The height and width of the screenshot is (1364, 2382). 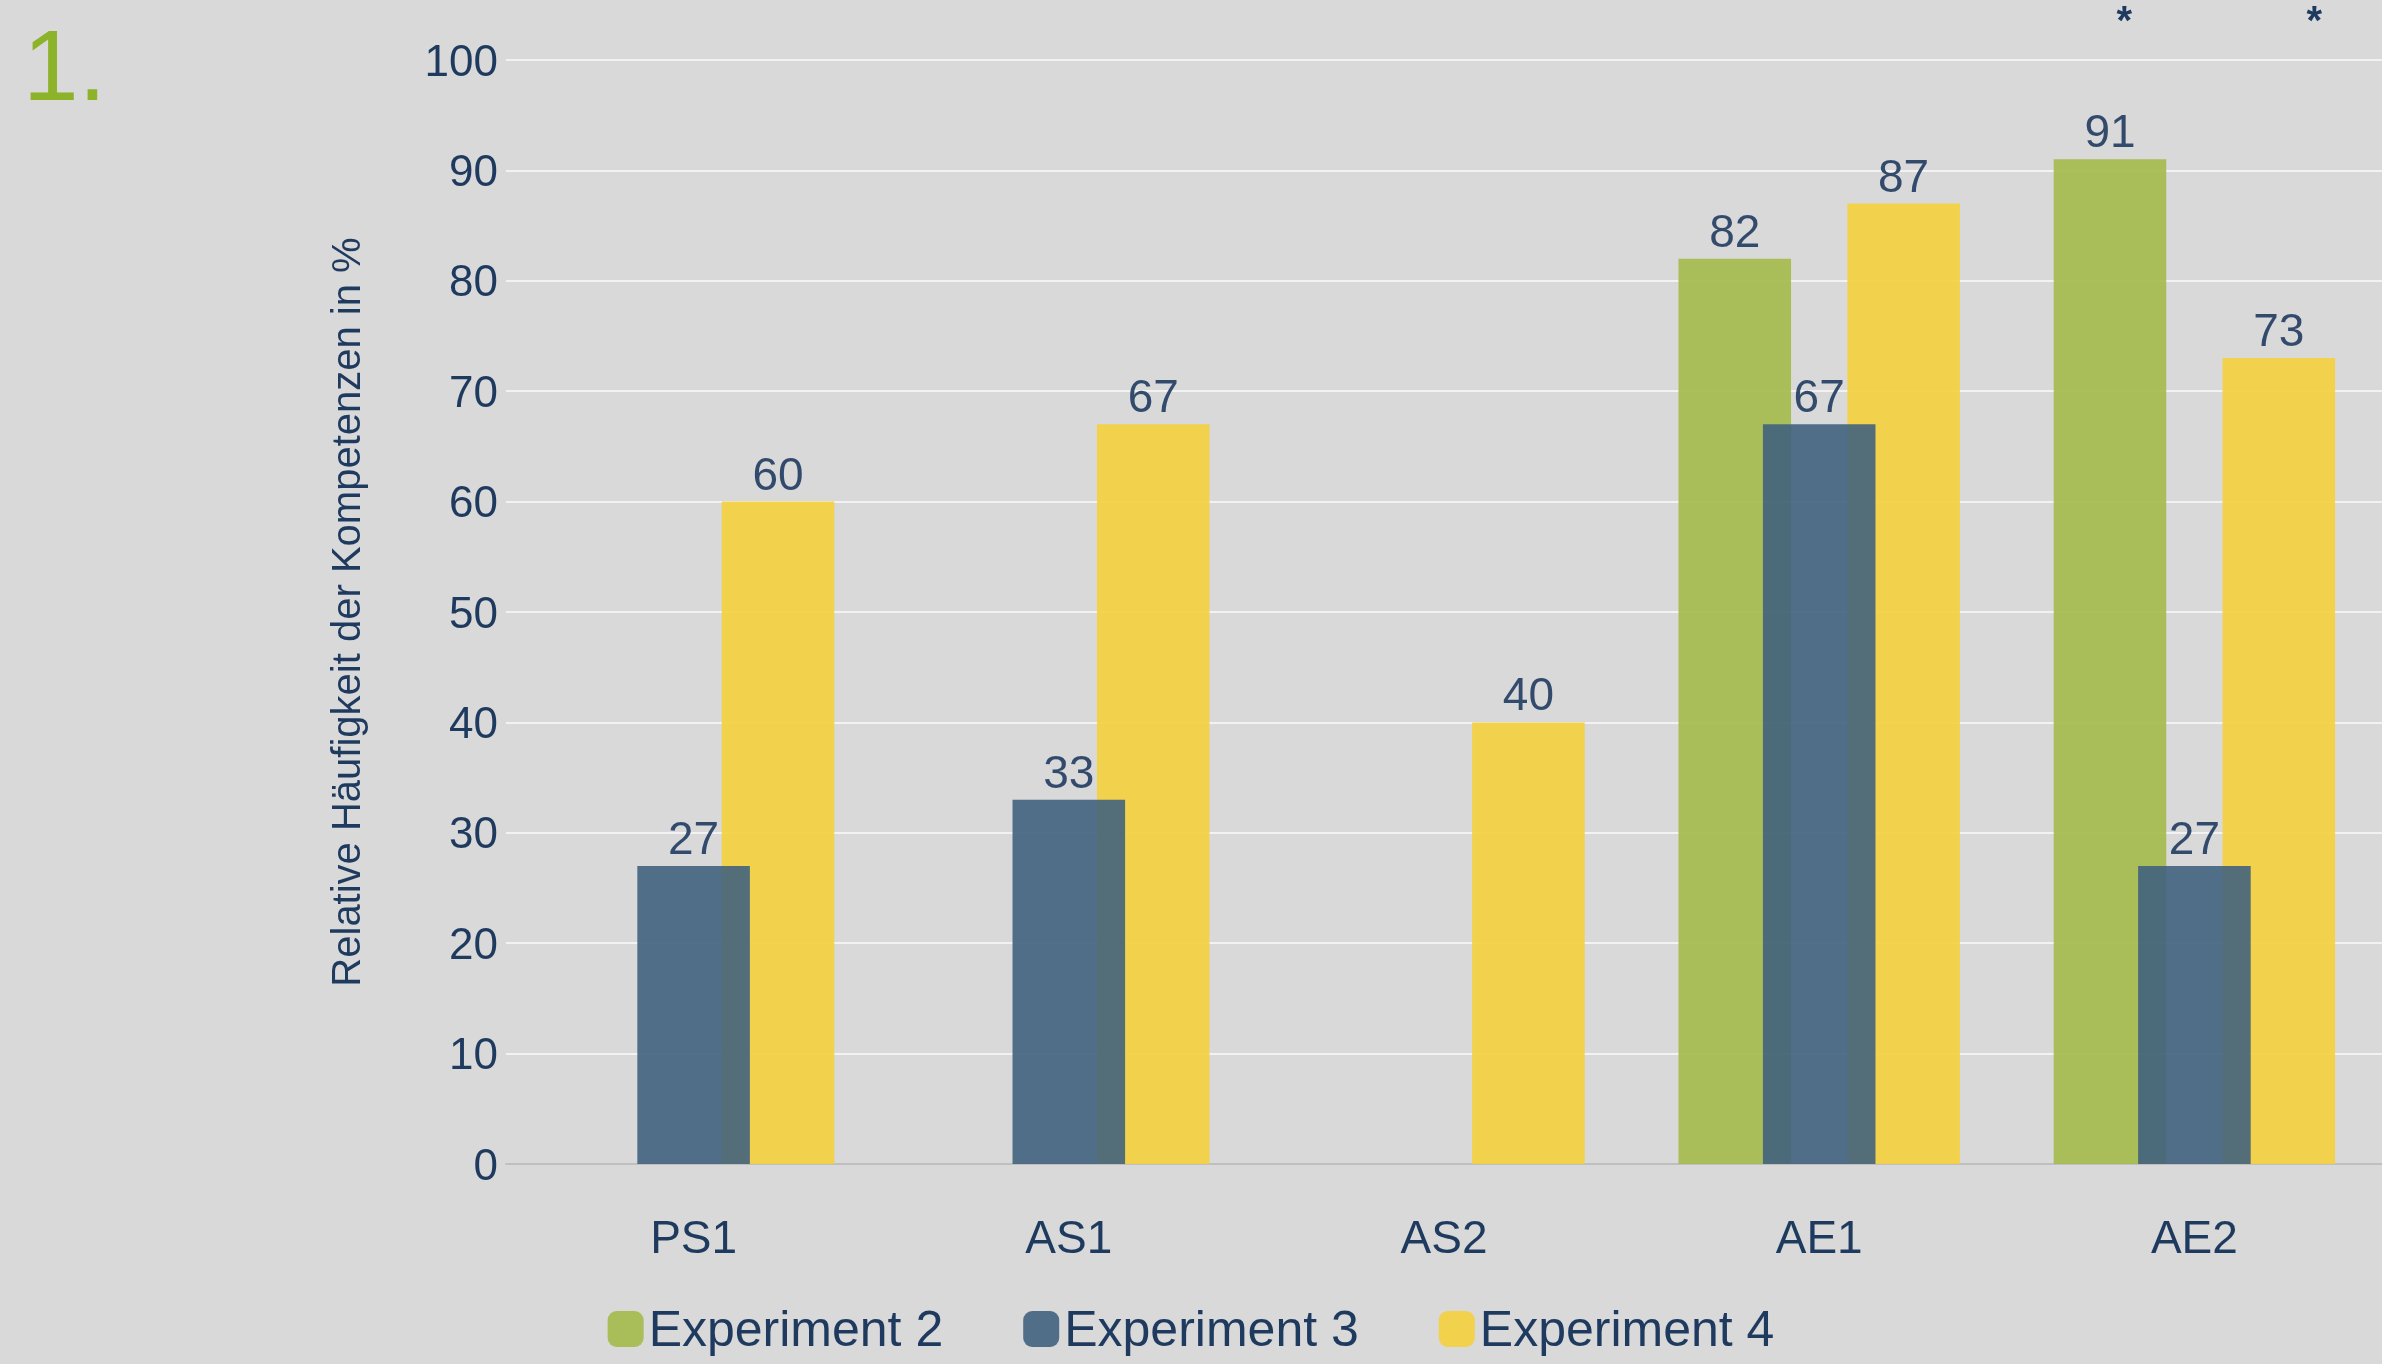 What do you see at coordinates (1735, 230) in the screenshot?
I see `data-label: 82` at bounding box center [1735, 230].